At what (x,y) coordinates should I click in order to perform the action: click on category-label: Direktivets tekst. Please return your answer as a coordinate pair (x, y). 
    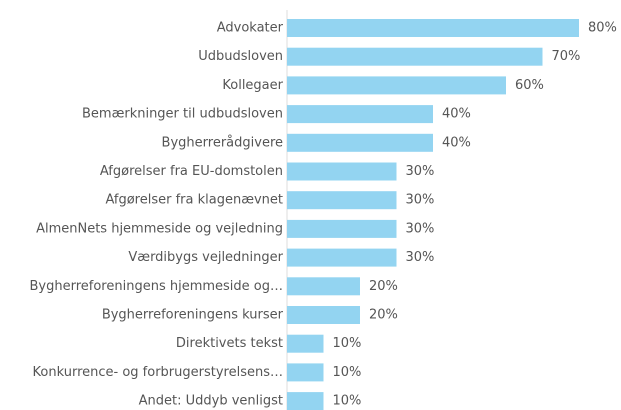
    Looking at the image, I should click on (229, 343).